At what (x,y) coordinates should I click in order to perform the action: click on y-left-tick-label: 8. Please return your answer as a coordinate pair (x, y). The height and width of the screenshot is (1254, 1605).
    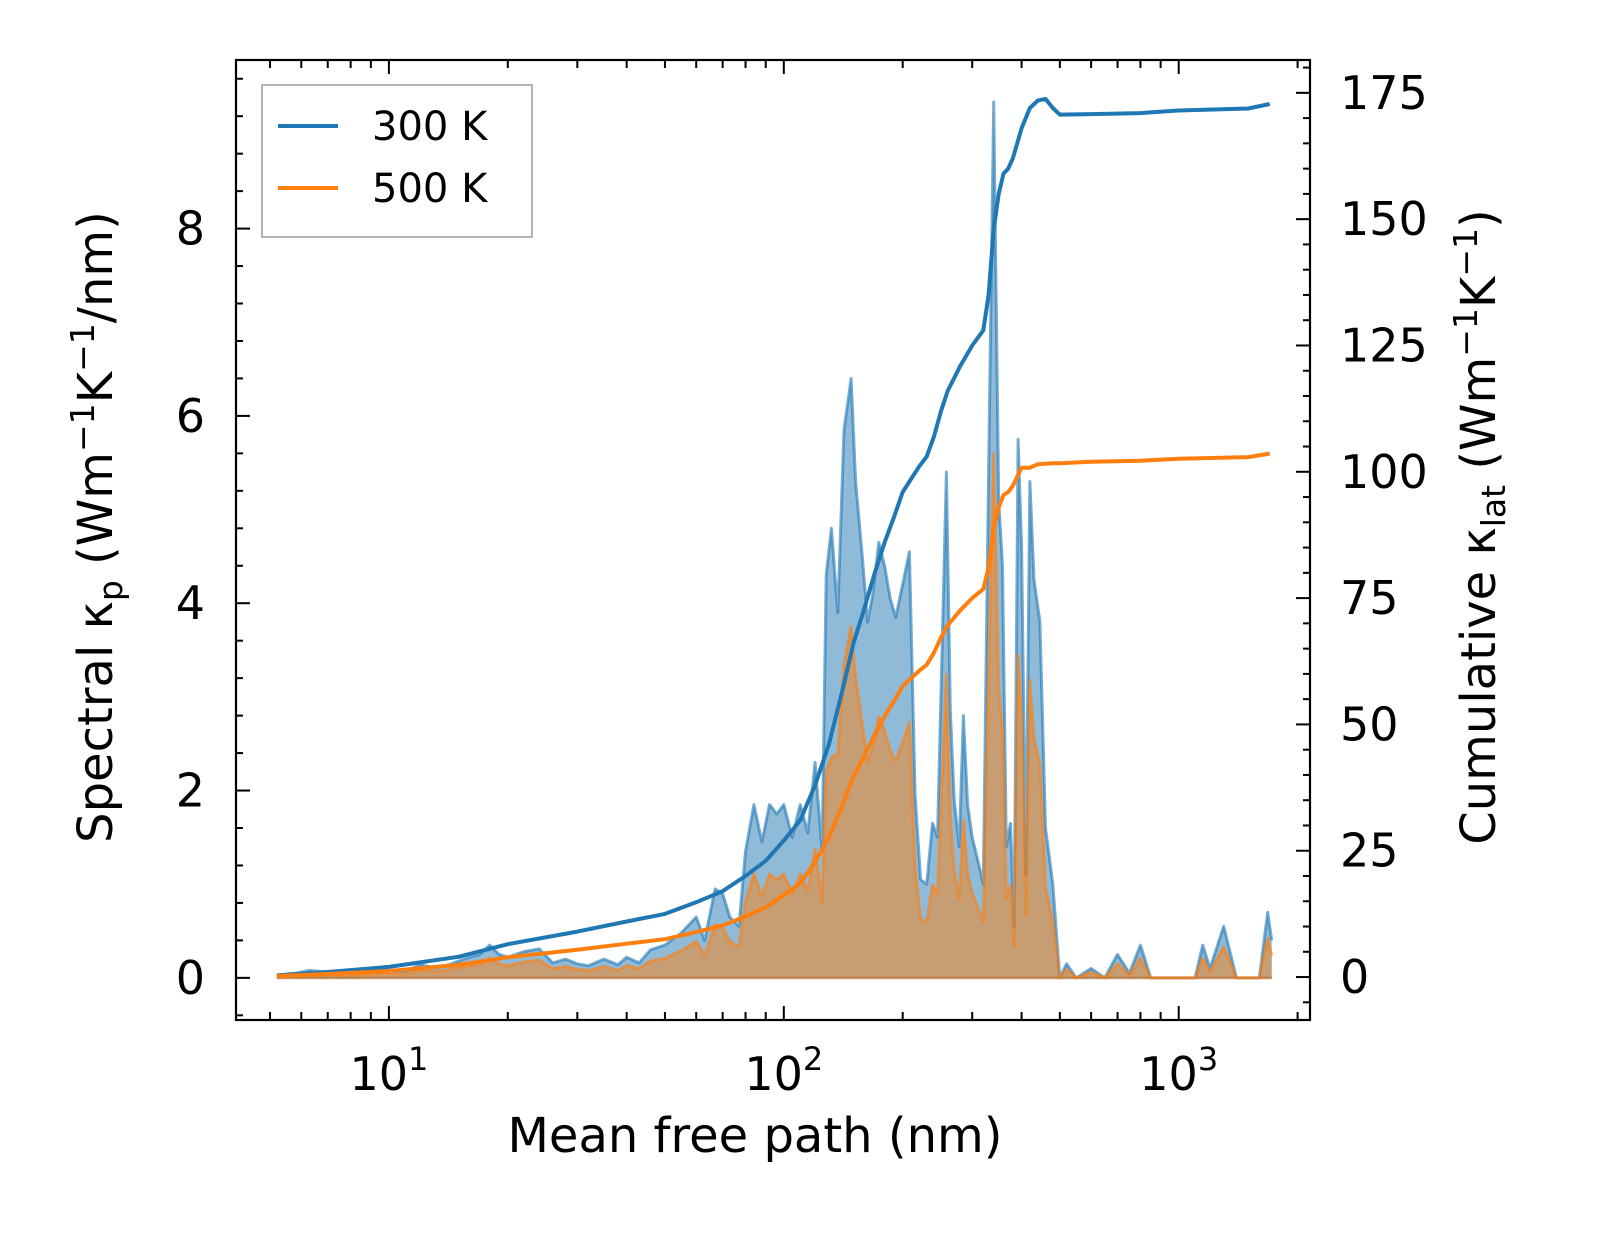
    Looking at the image, I should click on (190, 229).